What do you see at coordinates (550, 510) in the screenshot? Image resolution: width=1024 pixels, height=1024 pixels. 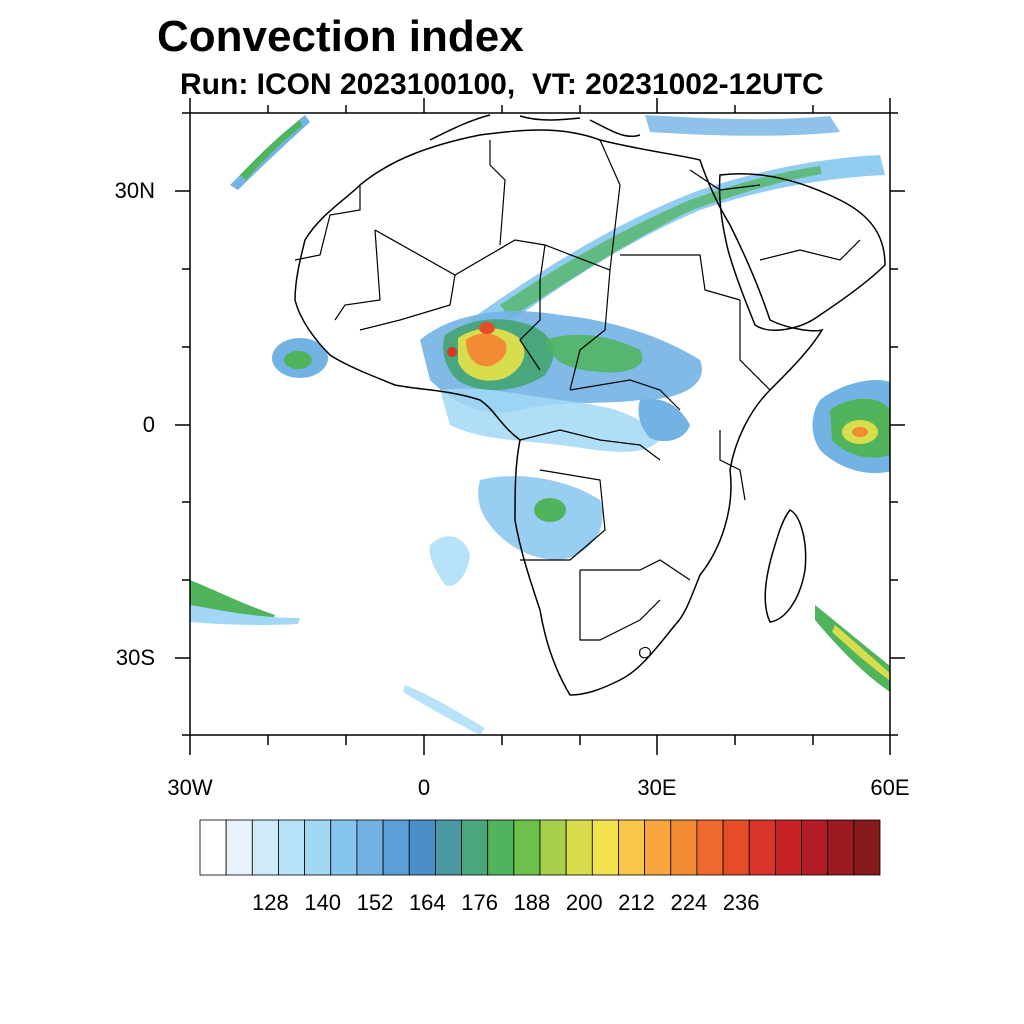 I see `convection-south-core` at bounding box center [550, 510].